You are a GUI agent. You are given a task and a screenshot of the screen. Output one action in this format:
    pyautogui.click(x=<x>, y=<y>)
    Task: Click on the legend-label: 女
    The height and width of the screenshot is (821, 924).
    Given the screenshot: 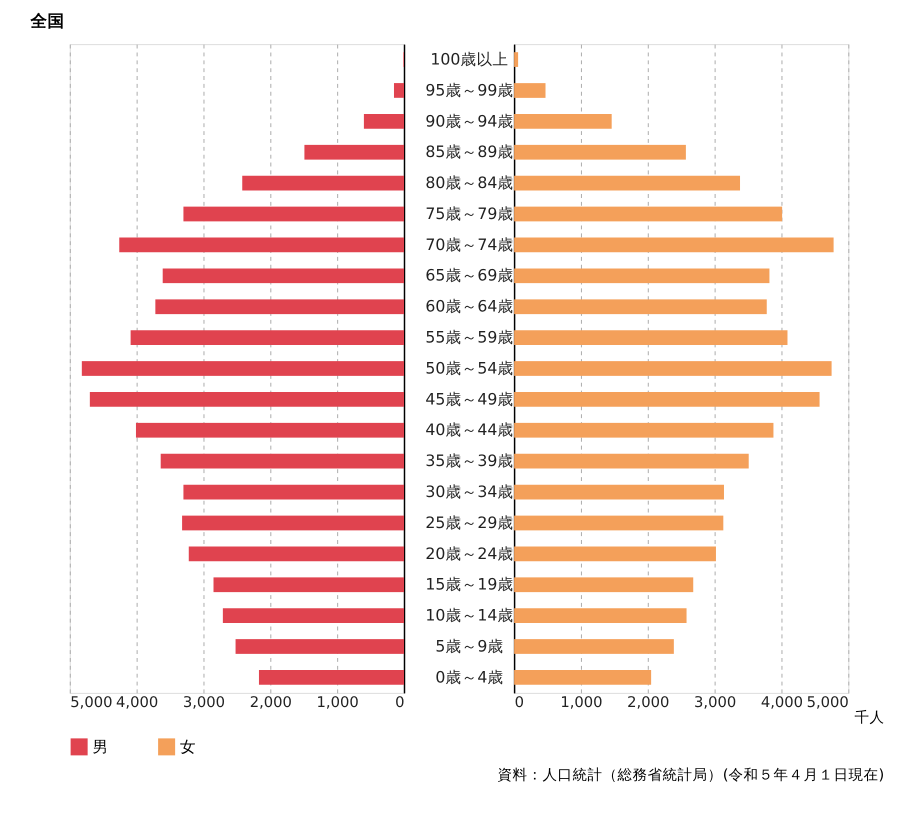 What is the action you would take?
    pyautogui.click(x=188, y=746)
    